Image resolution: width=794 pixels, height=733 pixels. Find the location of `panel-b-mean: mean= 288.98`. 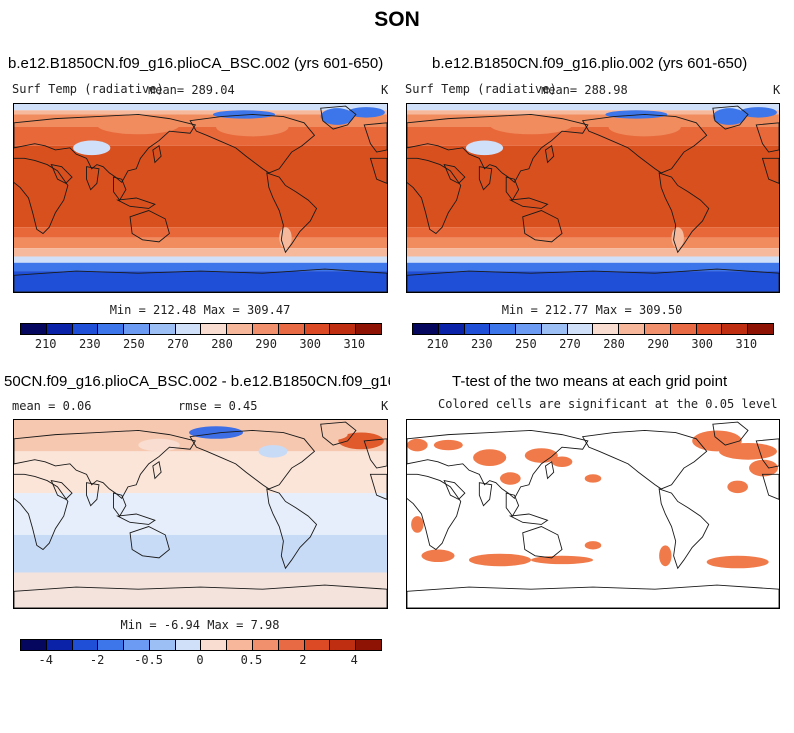

panel-b-mean: mean= 288.98 is located at coordinates (584, 90).